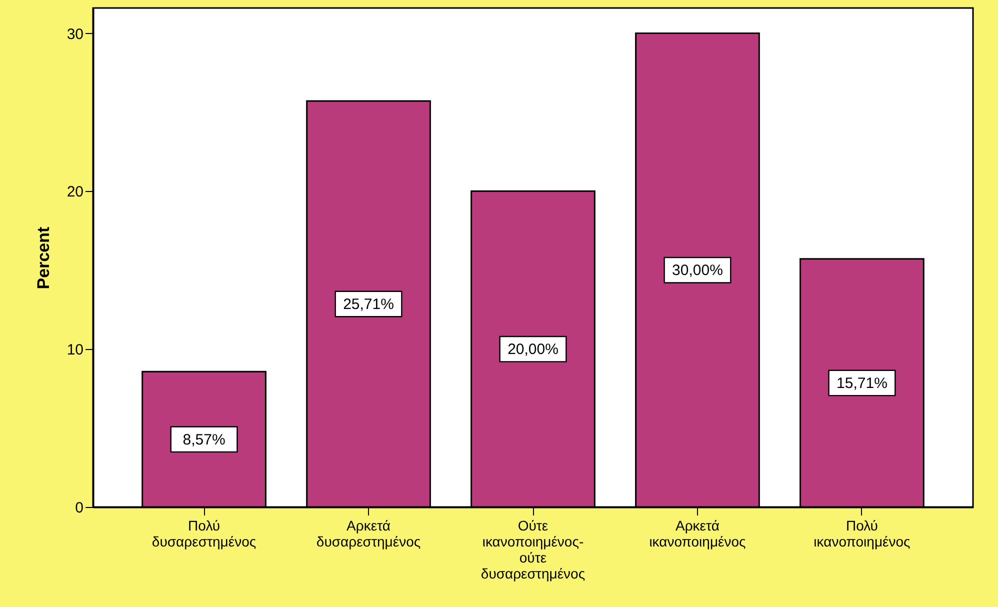  What do you see at coordinates (533, 349) in the screenshot?
I see `data-label: 20,00%` at bounding box center [533, 349].